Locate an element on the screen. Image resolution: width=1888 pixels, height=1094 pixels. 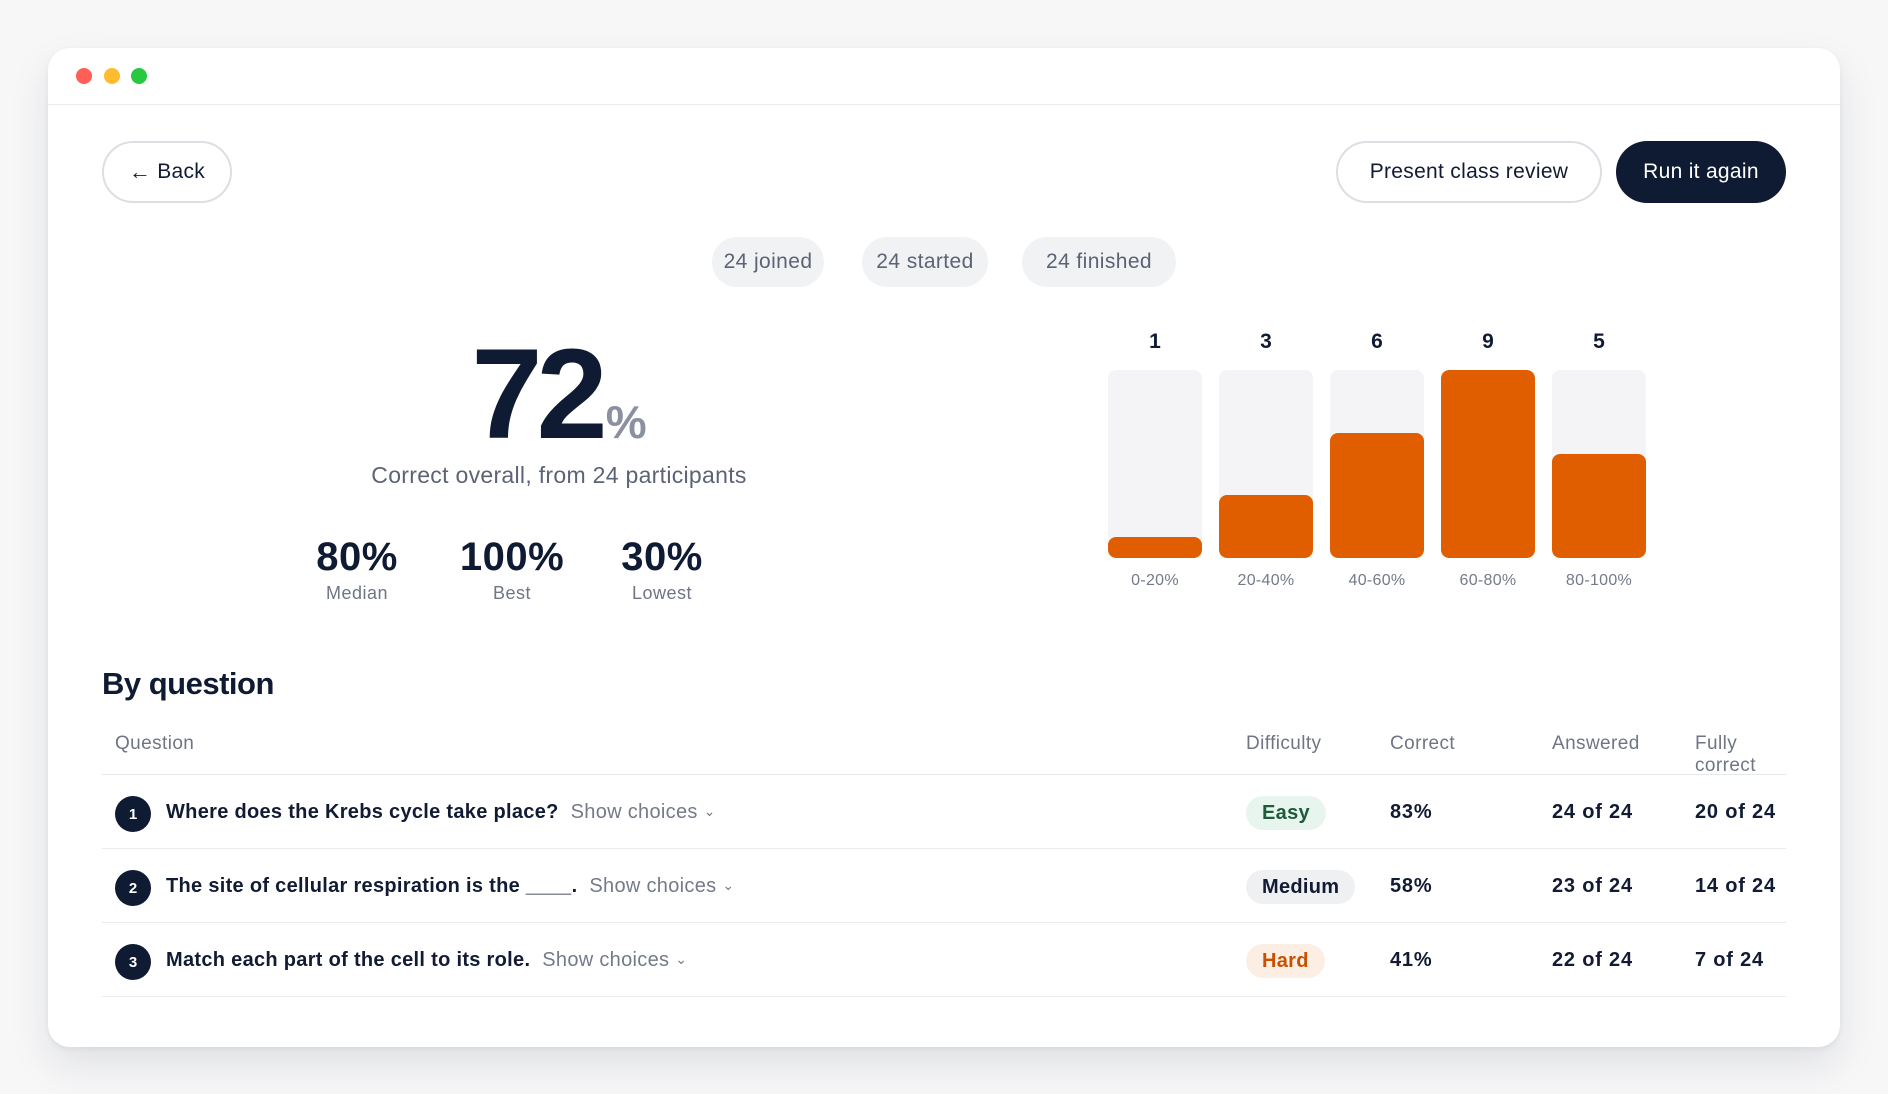
bar-range-label: 60-80% is located at coordinates (1488, 580).